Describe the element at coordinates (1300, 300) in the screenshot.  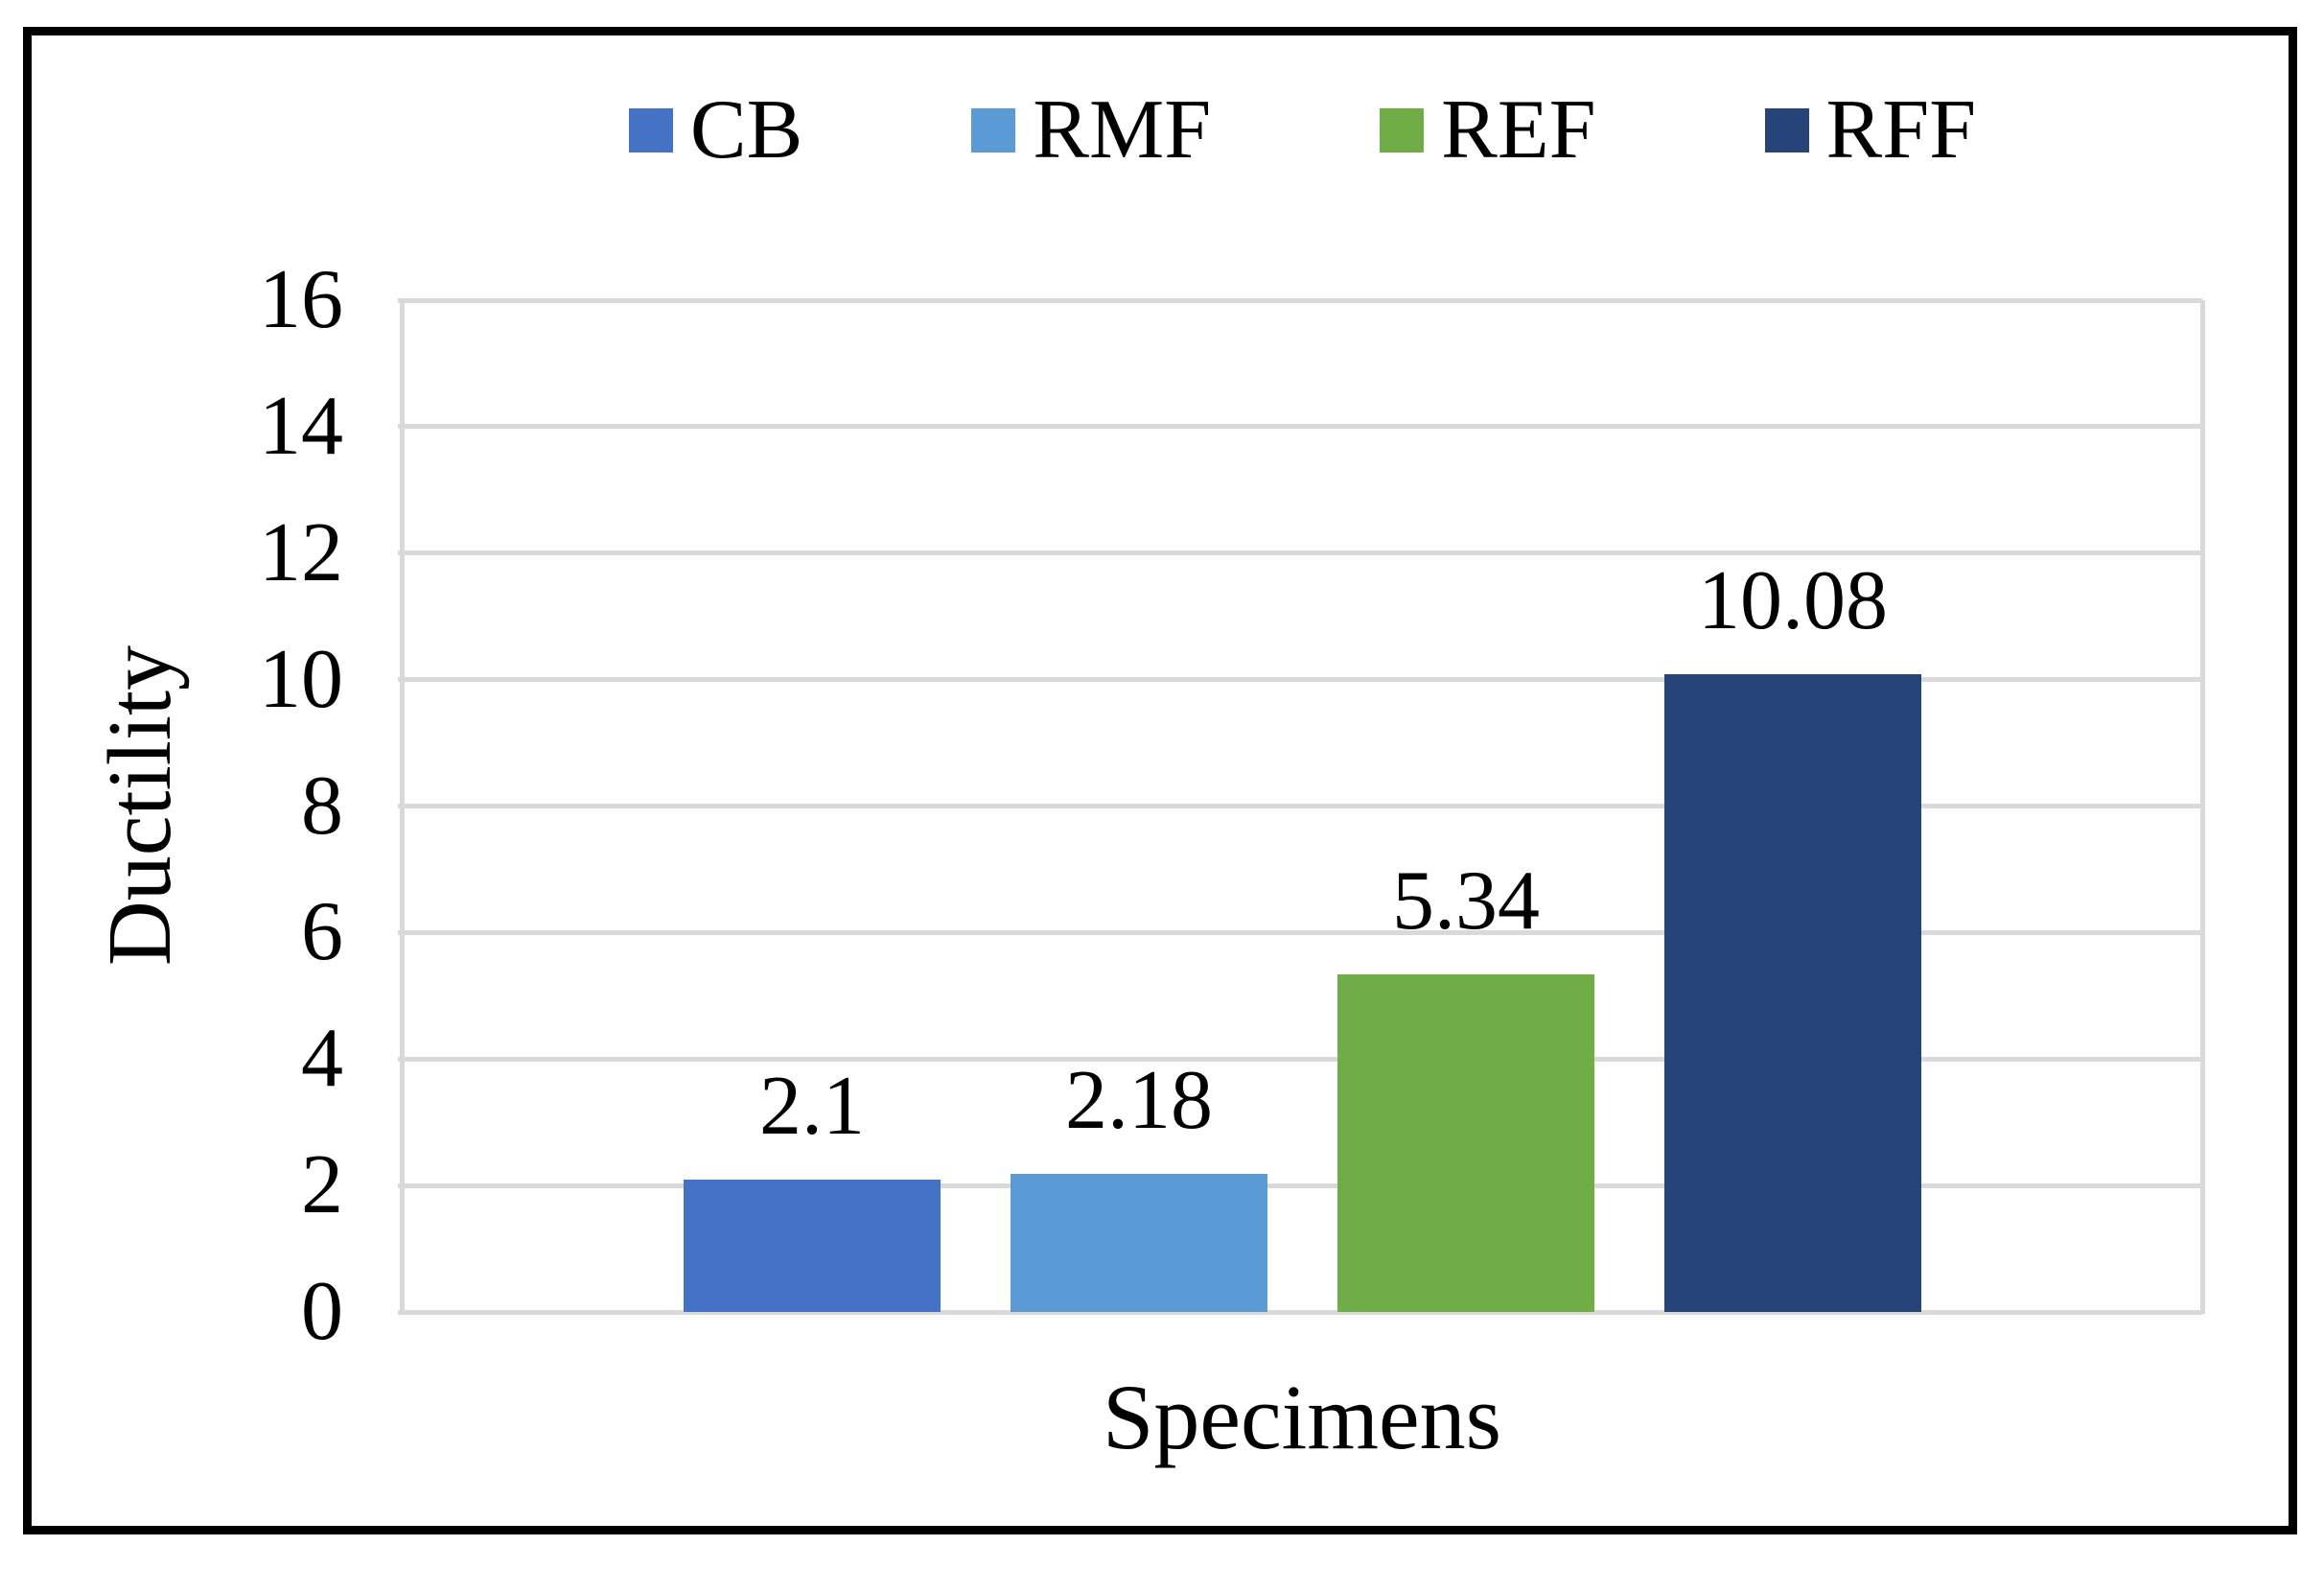
I see `gridline-y16` at that location.